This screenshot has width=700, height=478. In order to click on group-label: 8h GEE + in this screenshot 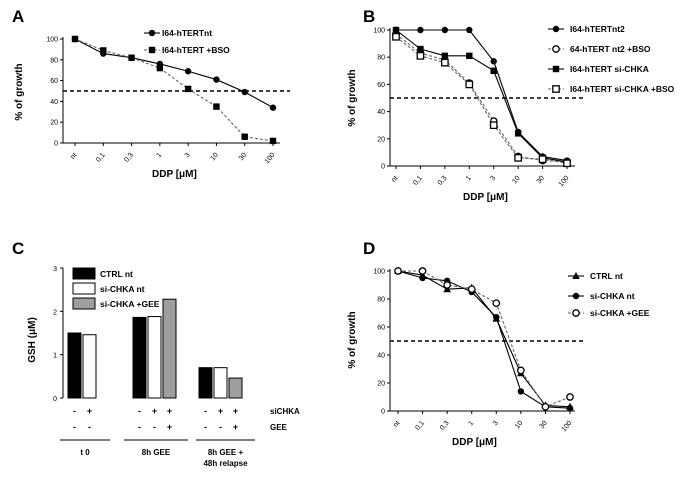, I will do `click(226, 452)`.